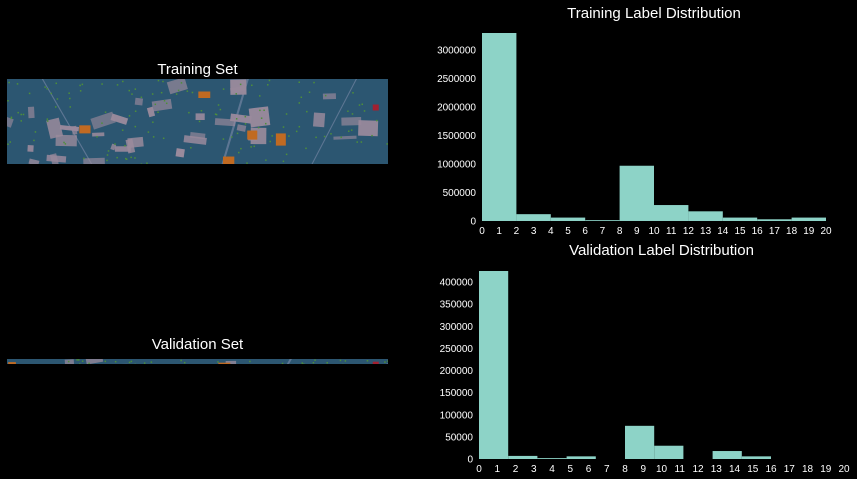  Describe the element at coordinates (457, 393) in the screenshot. I see `y-tick-label: 150000` at that location.